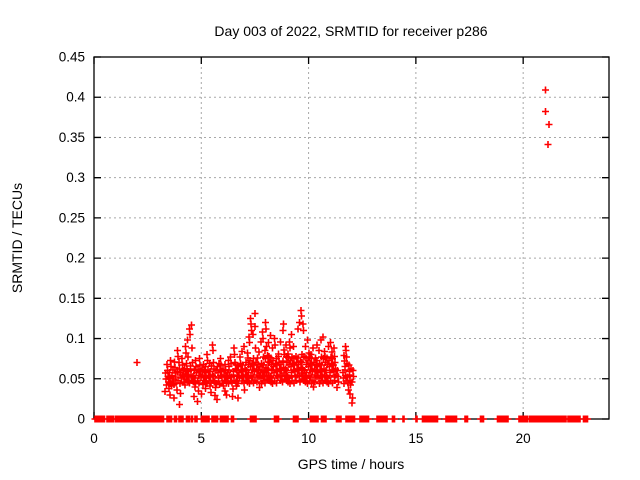  What do you see at coordinates (72, 137) in the screenshot?
I see `y-tick-label: 0.35` at bounding box center [72, 137].